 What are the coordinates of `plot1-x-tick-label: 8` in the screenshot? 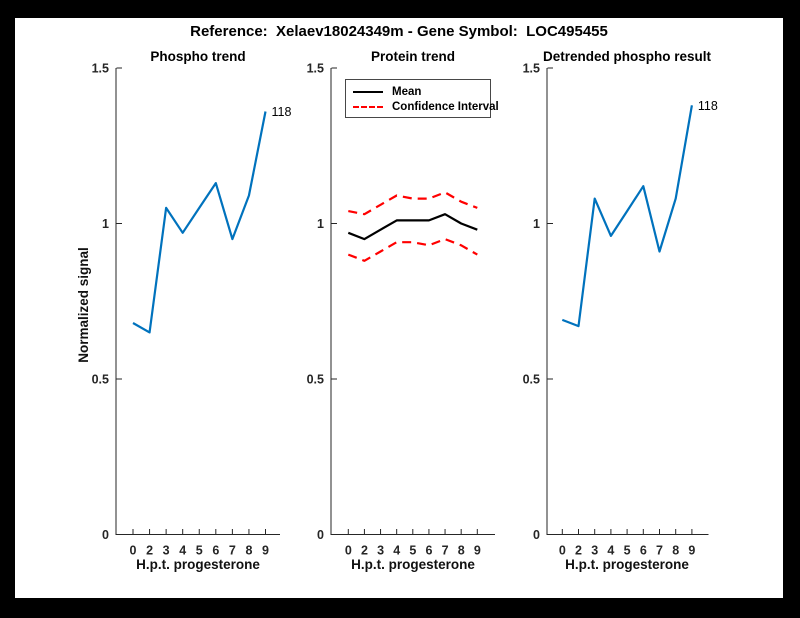 It's located at (248, 551).